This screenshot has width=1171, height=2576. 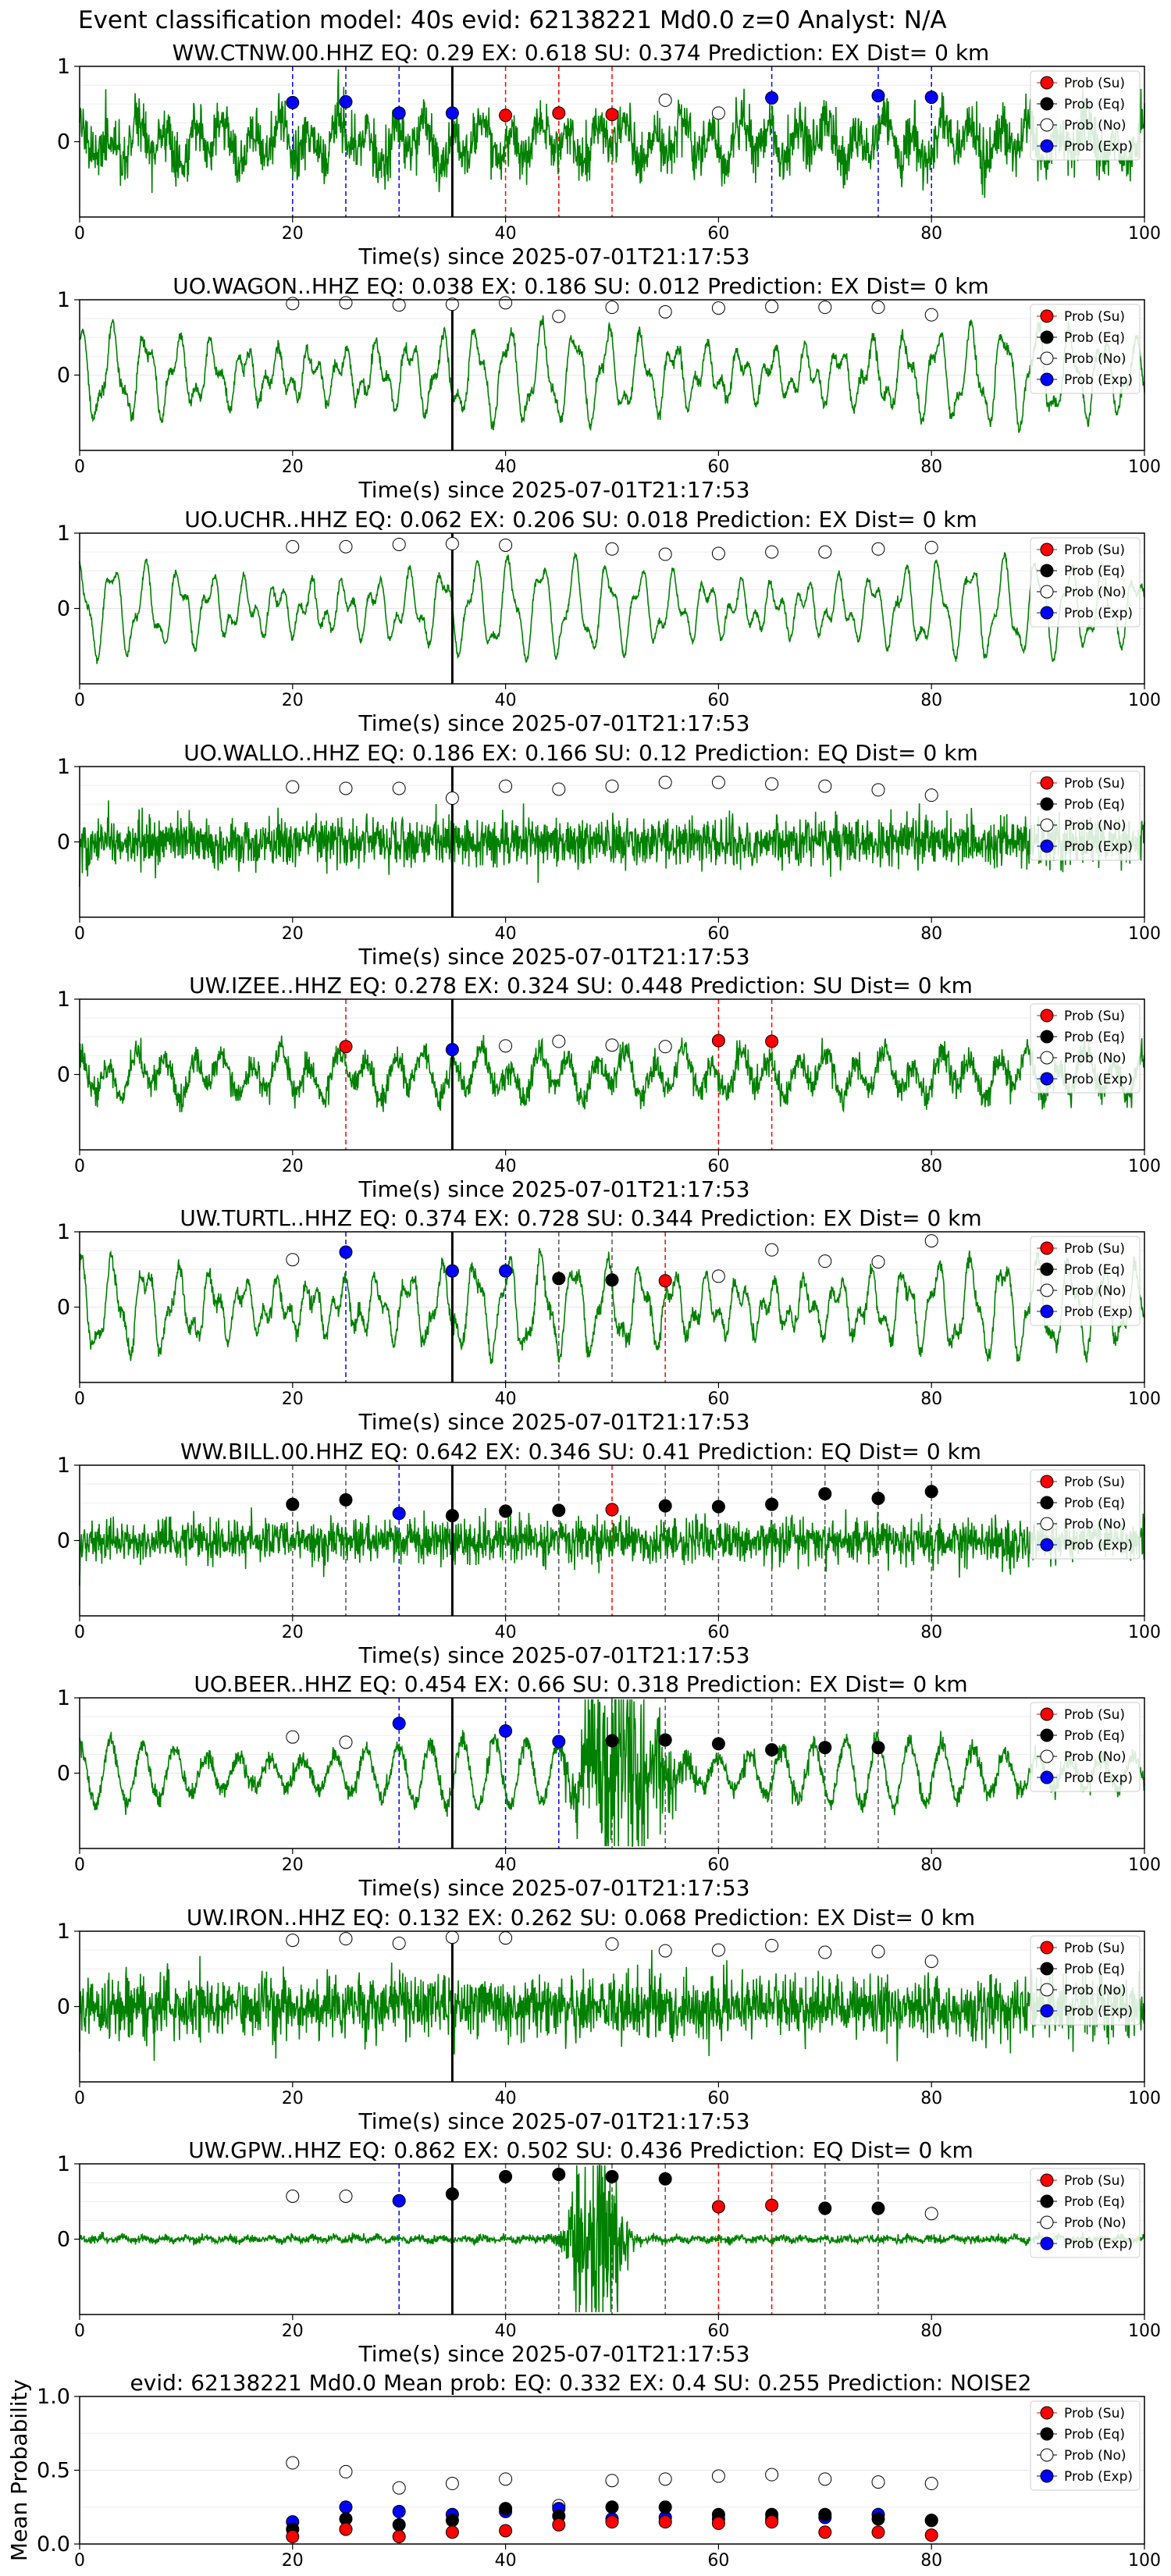 I want to click on y-tick-label: 0.5, so click(x=54, y=2471).